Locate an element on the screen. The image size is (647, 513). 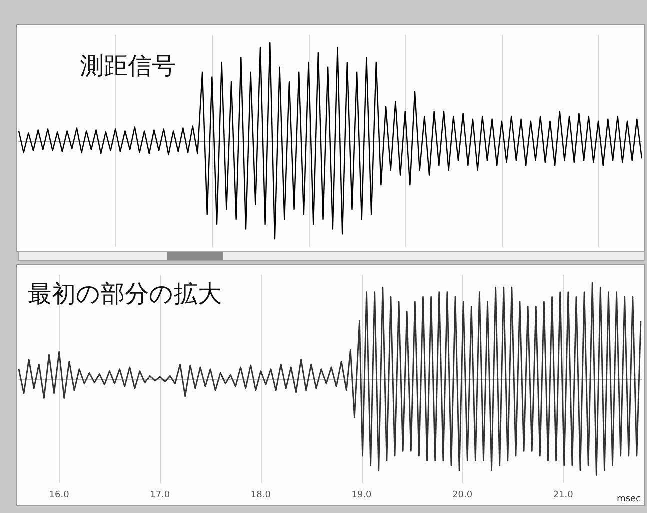
x-tick-label: 21.0 is located at coordinates (563, 495).